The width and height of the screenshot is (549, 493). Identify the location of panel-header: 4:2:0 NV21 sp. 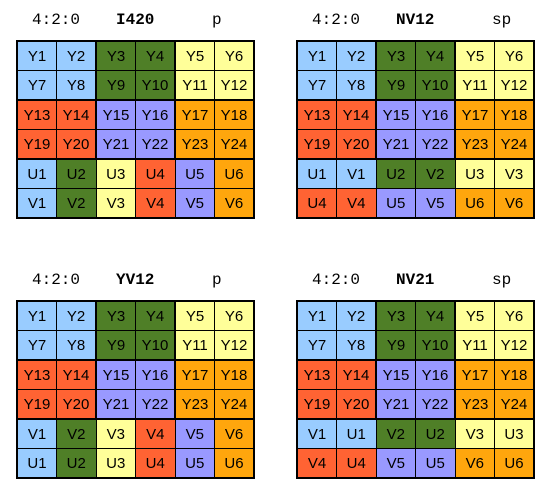
(417, 280).